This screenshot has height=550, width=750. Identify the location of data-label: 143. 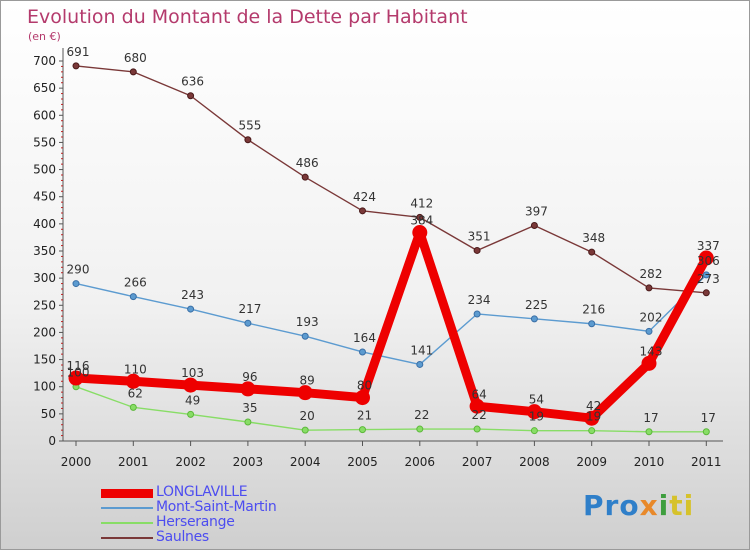
(651, 351).